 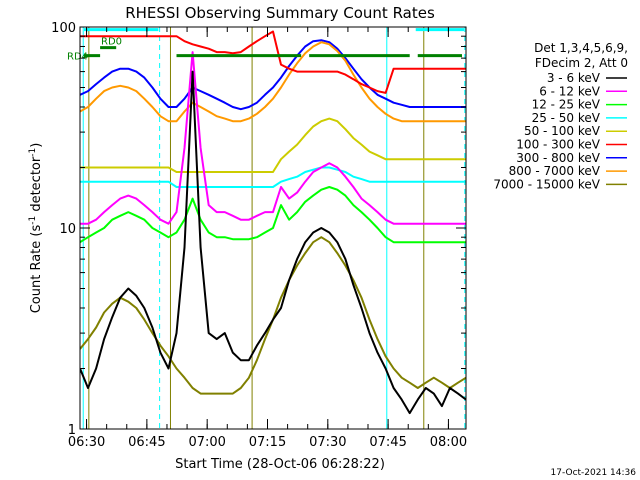 I want to click on x-tick-label-0645: 06:45, so click(x=146, y=442).